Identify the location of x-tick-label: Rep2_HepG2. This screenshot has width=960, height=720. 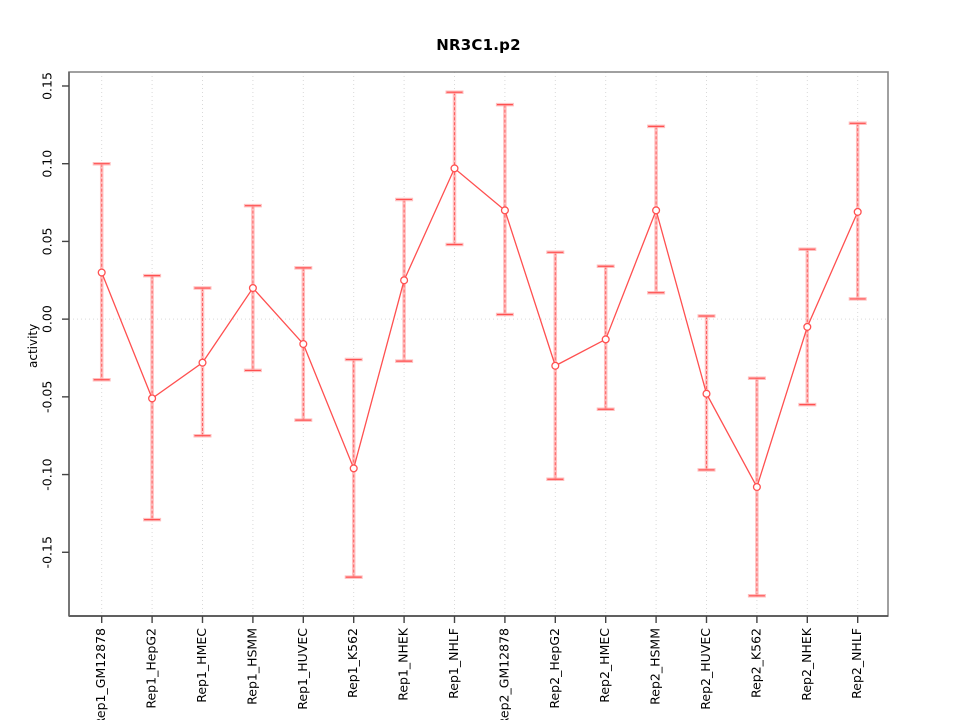
(554, 668).